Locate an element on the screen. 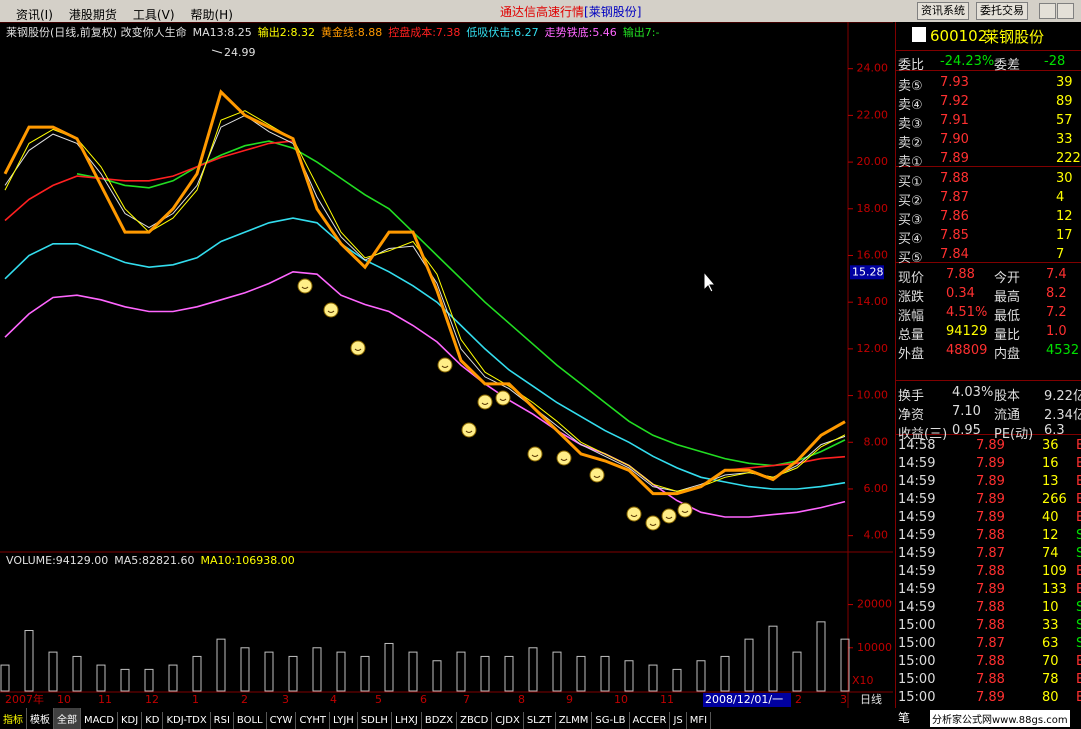 The image size is (1081, 729). legend-entry: 走势铁底:5.46 is located at coordinates (581, 32).